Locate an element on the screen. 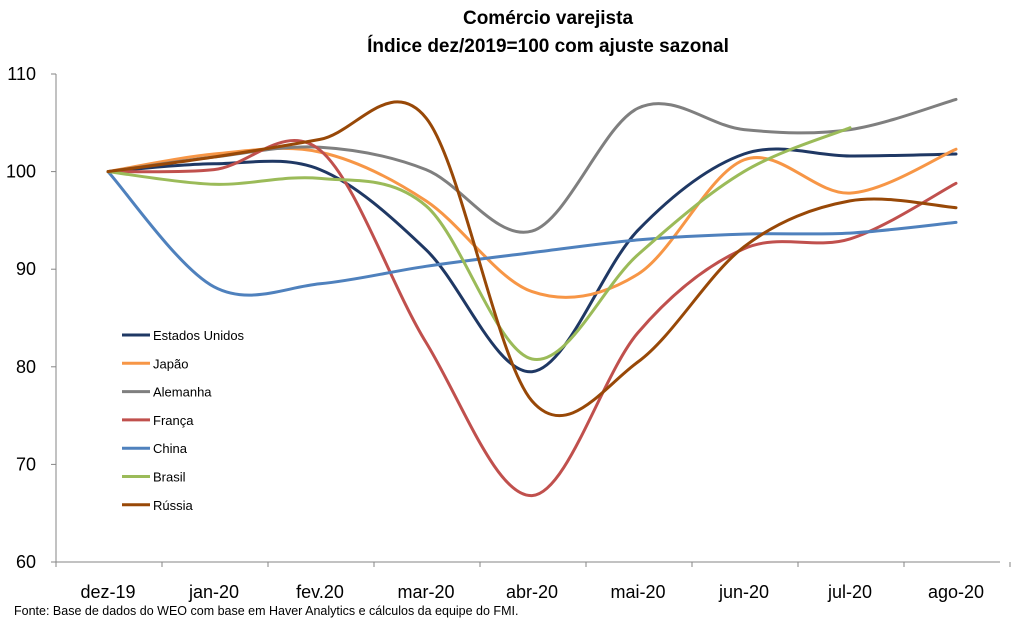  y-tick-label: 90 is located at coordinates (26, 269).